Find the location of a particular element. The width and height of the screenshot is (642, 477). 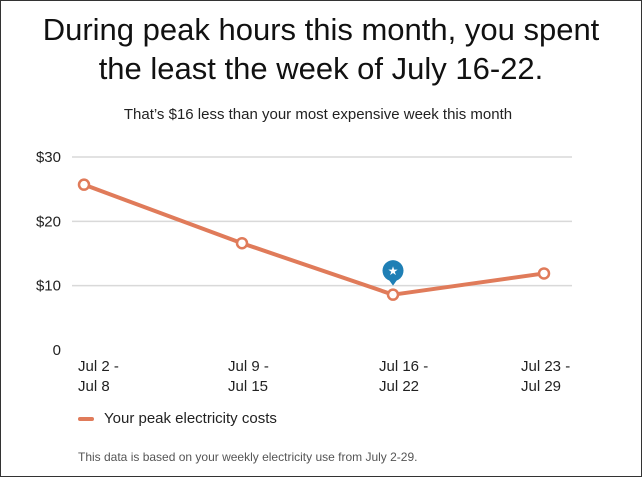

legend-label: Your peak electricity costs is located at coordinates (190, 418).